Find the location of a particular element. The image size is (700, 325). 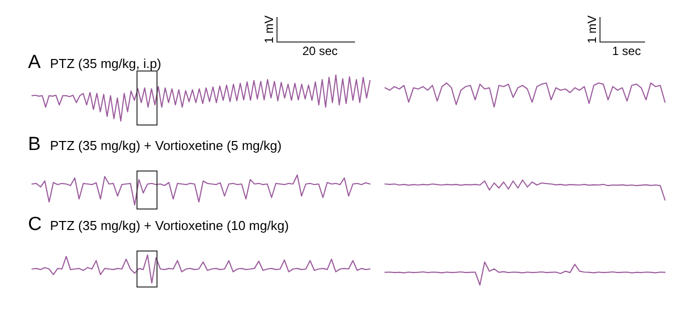

chart-subtitle: PTZ (35 mg/kg, i.p) is located at coordinates (106, 63).